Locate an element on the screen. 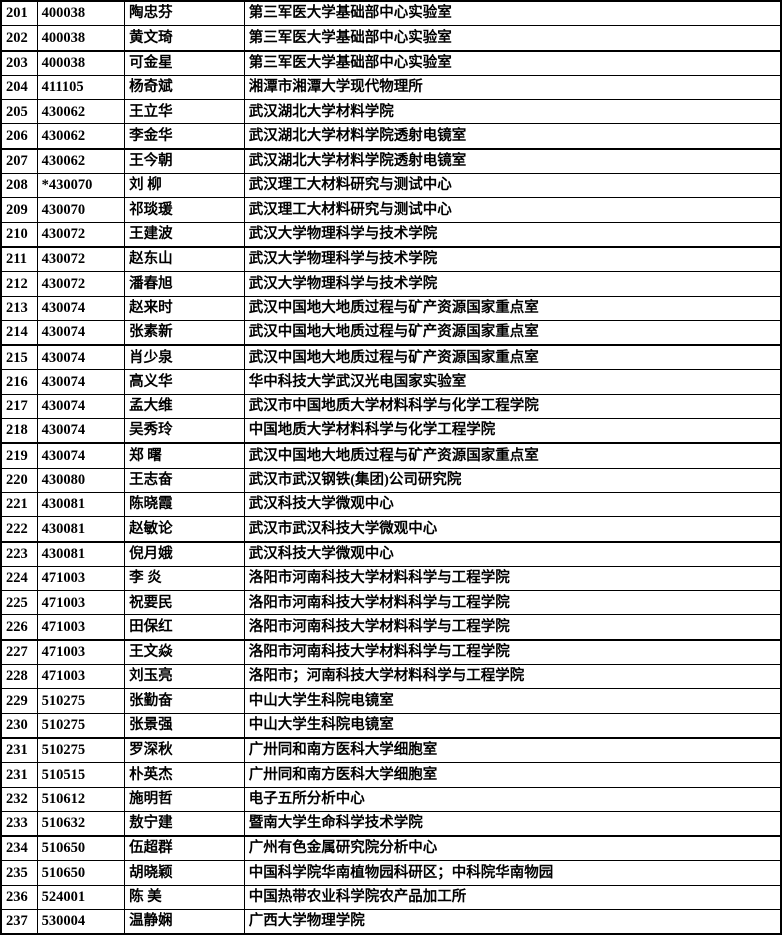  cell-institution: 武汉中国地大地质过程与矿产资源国家重点室 is located at coordinates (512, 357).